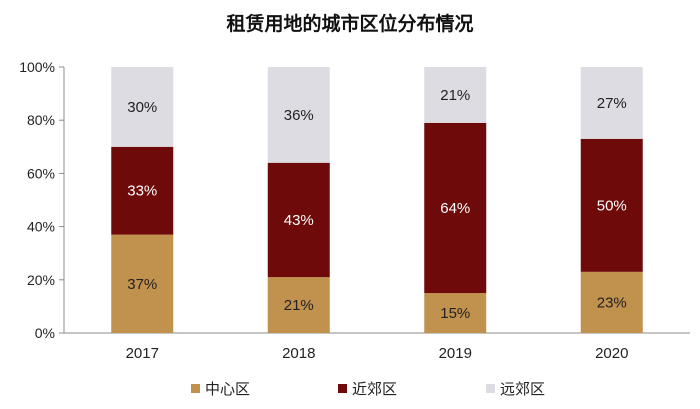  I want to click on y-tick-label: 60%, so click(41, 173).